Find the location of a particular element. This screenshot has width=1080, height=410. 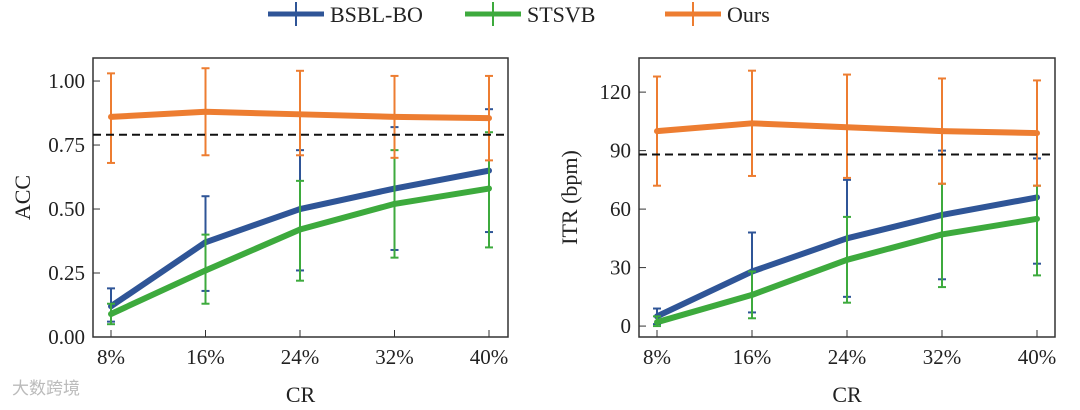

y-tick-label: 0.00 is located at coordinates (66, 337).